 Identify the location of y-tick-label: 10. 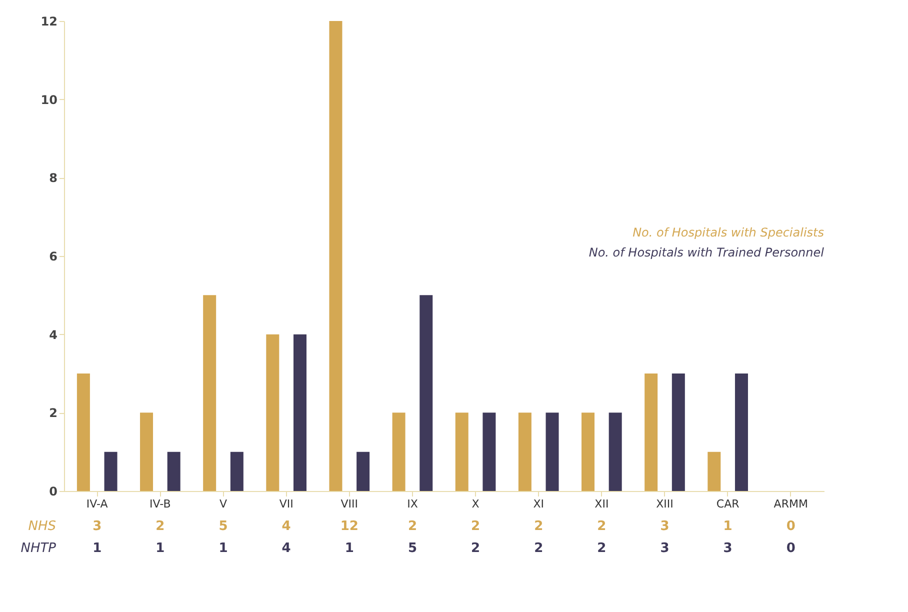
(49, 99).